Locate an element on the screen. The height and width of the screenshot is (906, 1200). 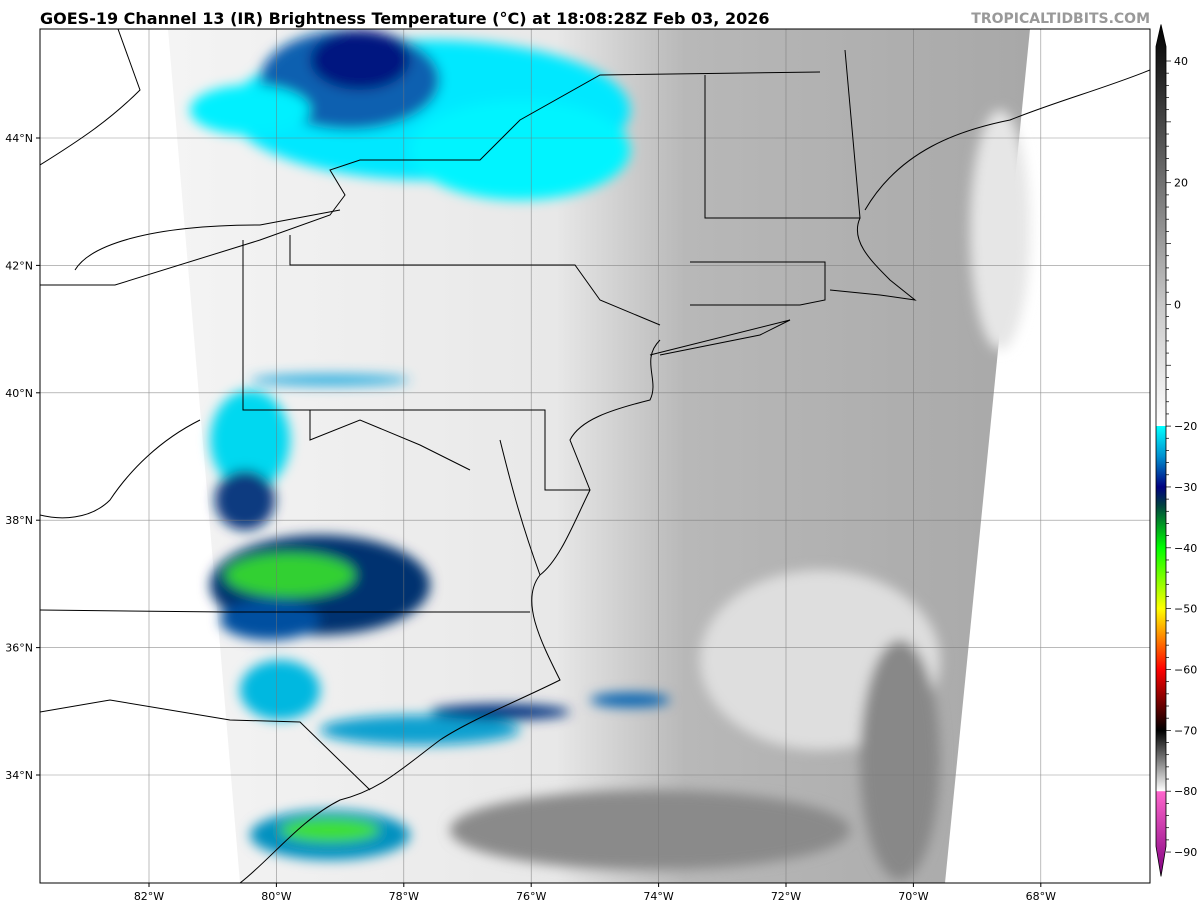
lon-tick-label: 78°W is located at coordinates (404, 896).